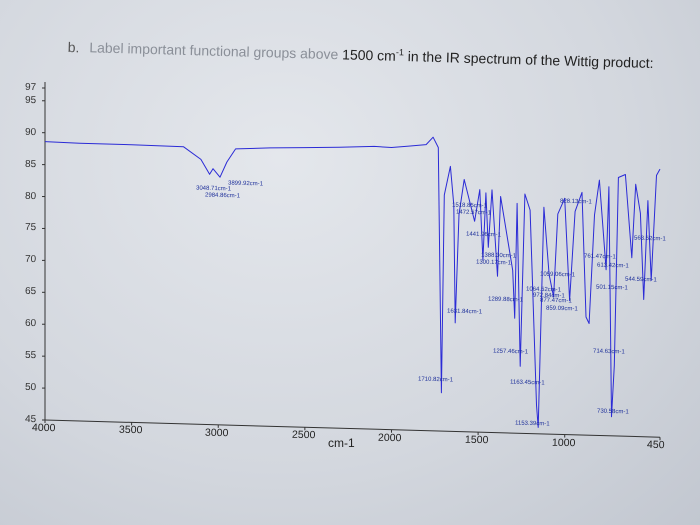  I want to click on peak-label: 1388.30cm-1, so click(498, 256).